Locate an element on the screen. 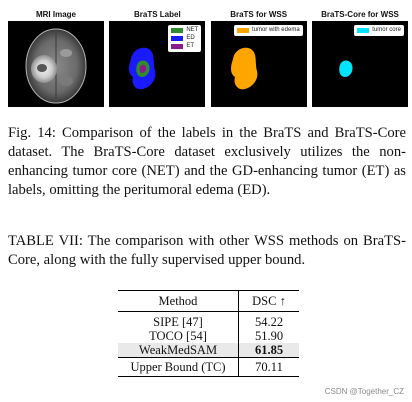  legend-label: tumor core is located at coordinates (386, 30).